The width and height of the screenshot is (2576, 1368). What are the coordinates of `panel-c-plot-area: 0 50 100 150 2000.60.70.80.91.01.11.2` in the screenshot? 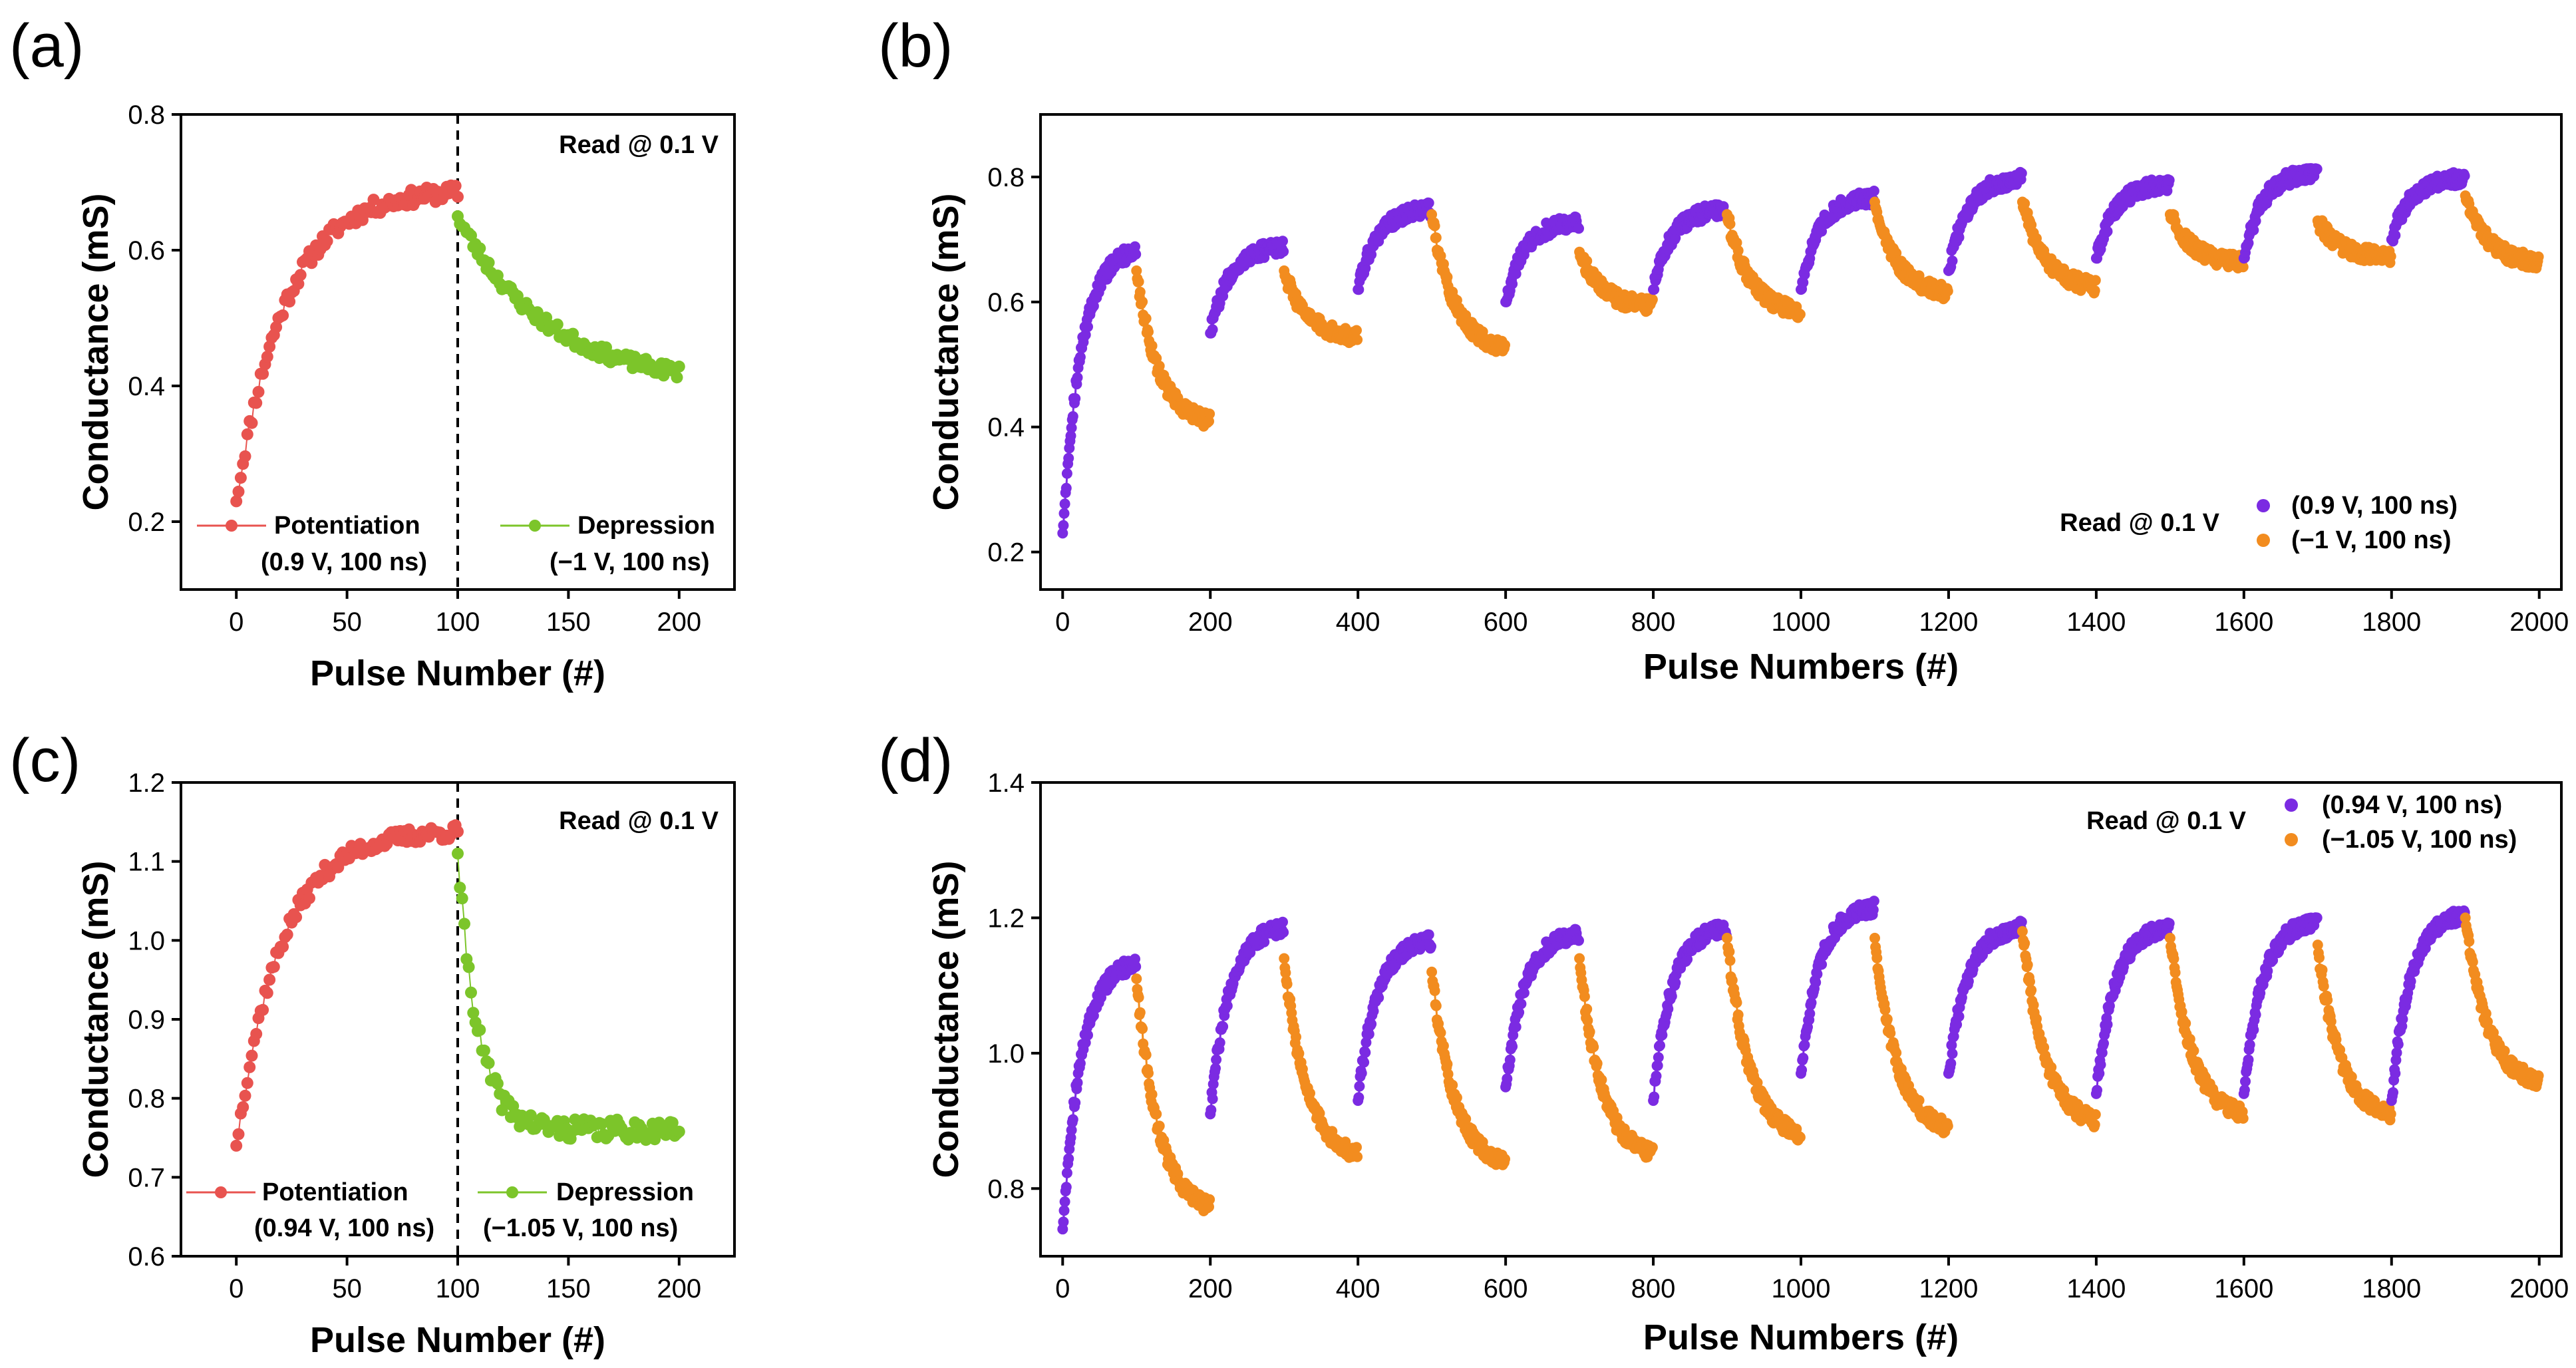 It's located at (414, 1036).